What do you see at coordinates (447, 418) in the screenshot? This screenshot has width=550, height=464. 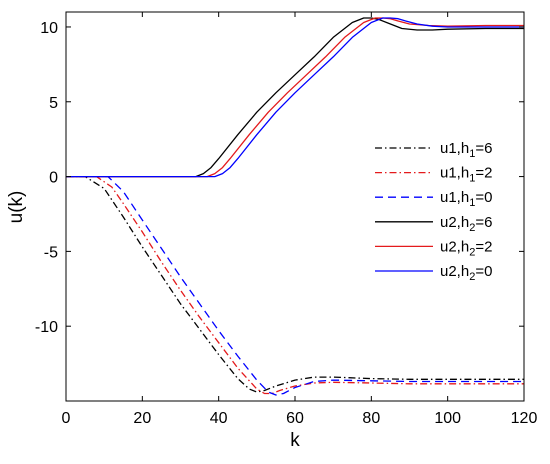 I see `x-tick-label: 100` at bounding box center [447, 418].